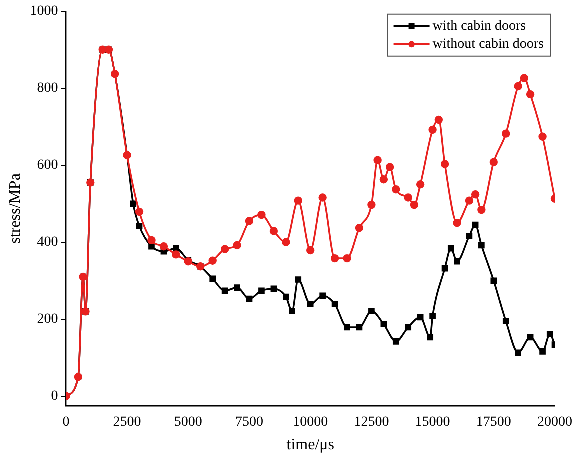 The width and height of the screenshot is (581, 459). I want to click on legend-label: with cabin doors, so click(479, 26).